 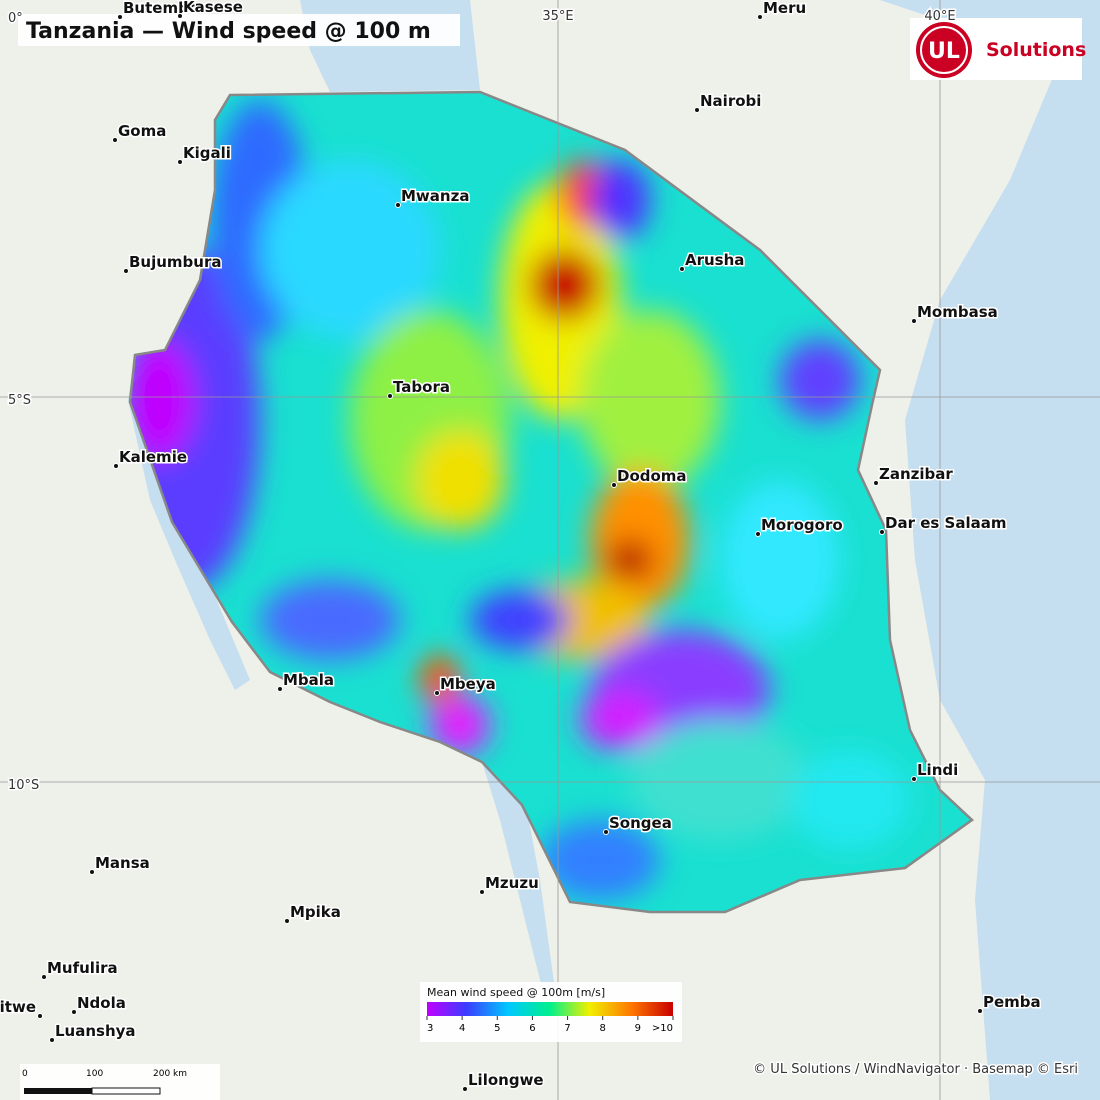 What do you see at coordinates (652, 476) in the screenshot?
I see `city-label: Dodoma` at bounding box center [652, 476].